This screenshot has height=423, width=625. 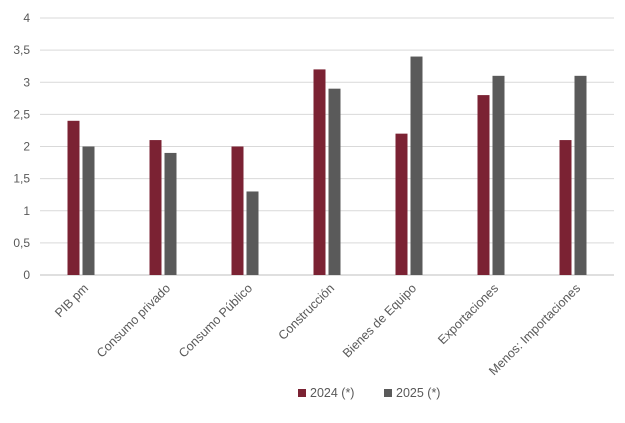 What do you see at coordinates (26, 211) in the screenshot?
I see `y-tick-label: 1` at bounding box center [26, 211].